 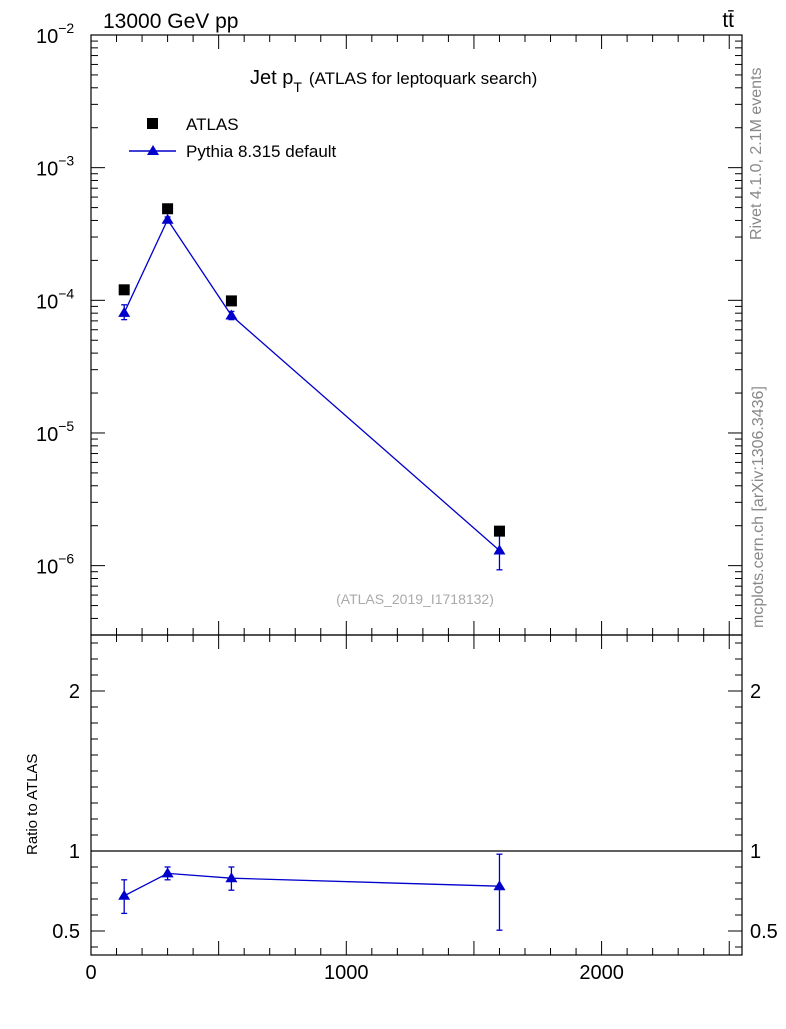 What do you see at coordinates (261, 151) in the screenshot?
I see `legend-pythia-label: Pythia 8.315 default` at bounding box center [261, 151].